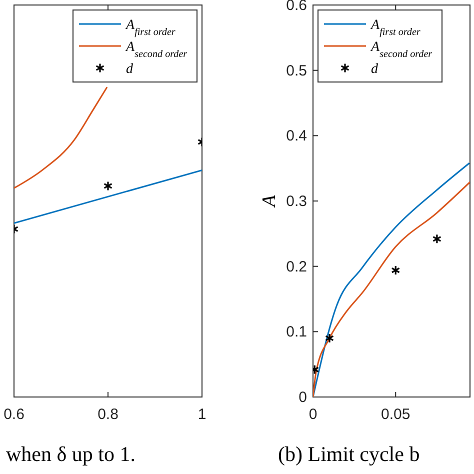  I want to click on x-tick-label: 1, so click(202, 414).